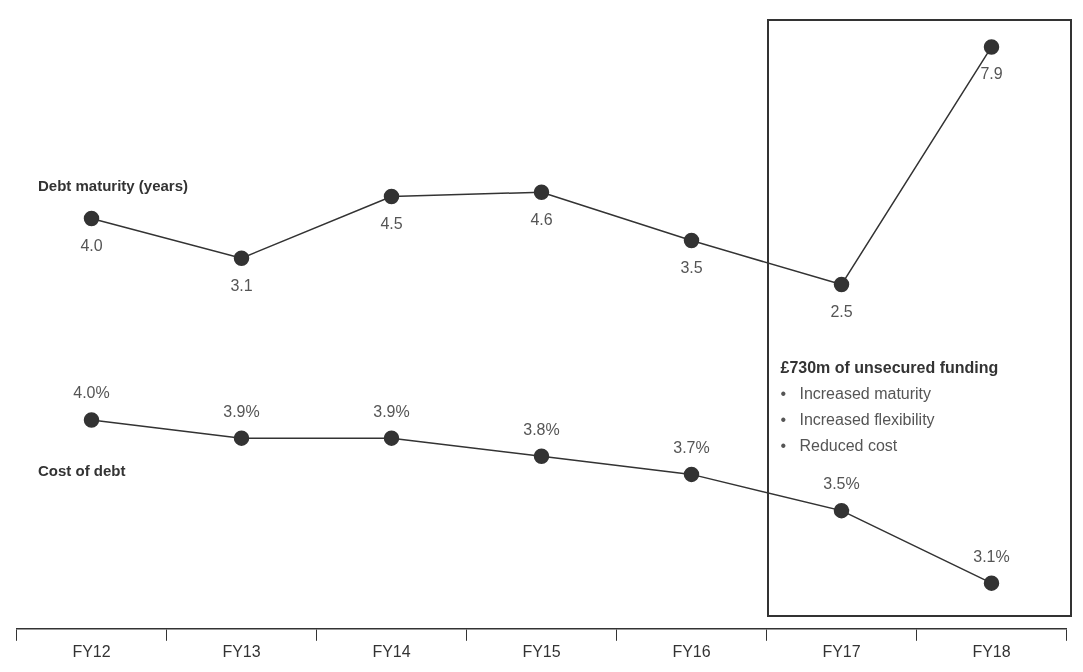 This screenshot has height=672, width=1083. What do you see at coordinates (991, 556) in the screenshot?
I see `data-label: 3.1%` at bounding box center [991, 556].